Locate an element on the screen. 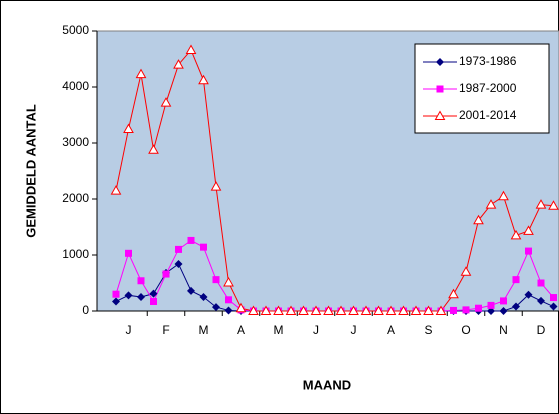 The image size is (559, 414). x-tick-label: O is located at coordinates (465, 330).